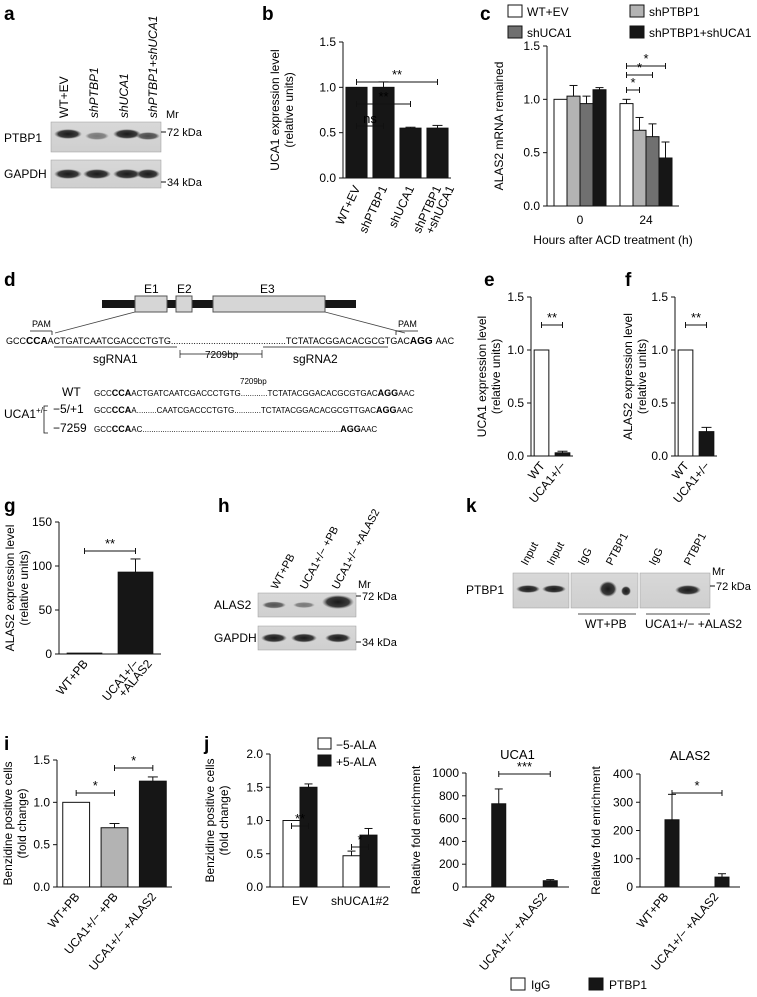  Describe the element at coordinates (416, 829) in the screenshot. I see `y-axis-label: Relative fold enrichment` at that location.